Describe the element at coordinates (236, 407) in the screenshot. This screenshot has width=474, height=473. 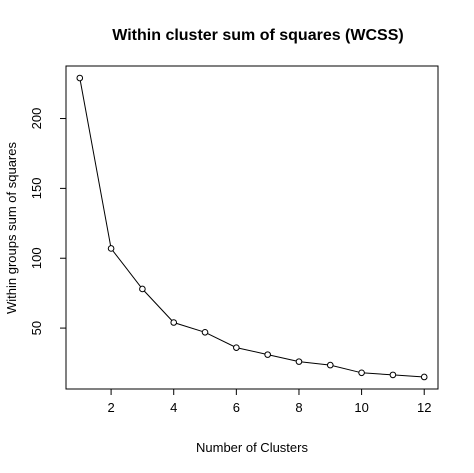
I see `x-tick-label: 6` at that location.